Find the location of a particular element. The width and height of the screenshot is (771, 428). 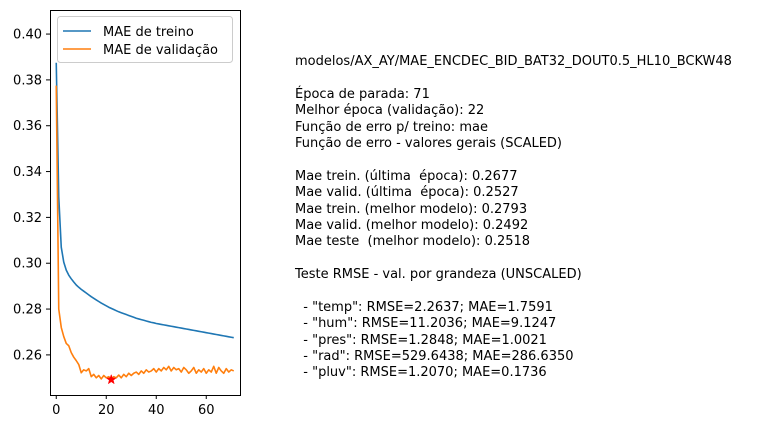

y-tick-label: 0.30 is located at coordinates (27, 264).